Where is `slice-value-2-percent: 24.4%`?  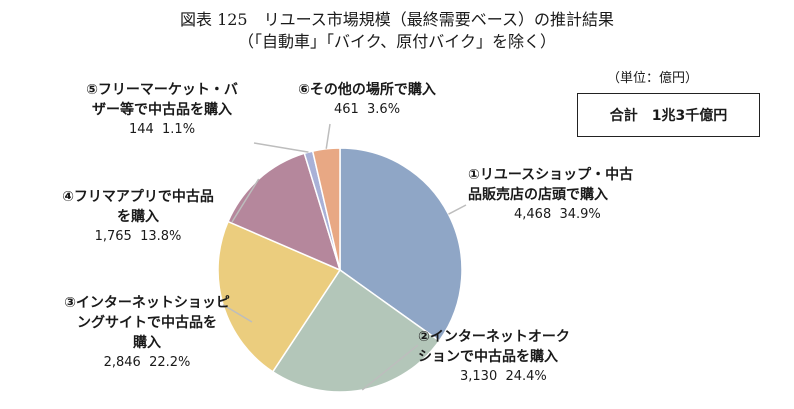
slice-value-2-percent: 24.4% is located at coordinates (526, 376).